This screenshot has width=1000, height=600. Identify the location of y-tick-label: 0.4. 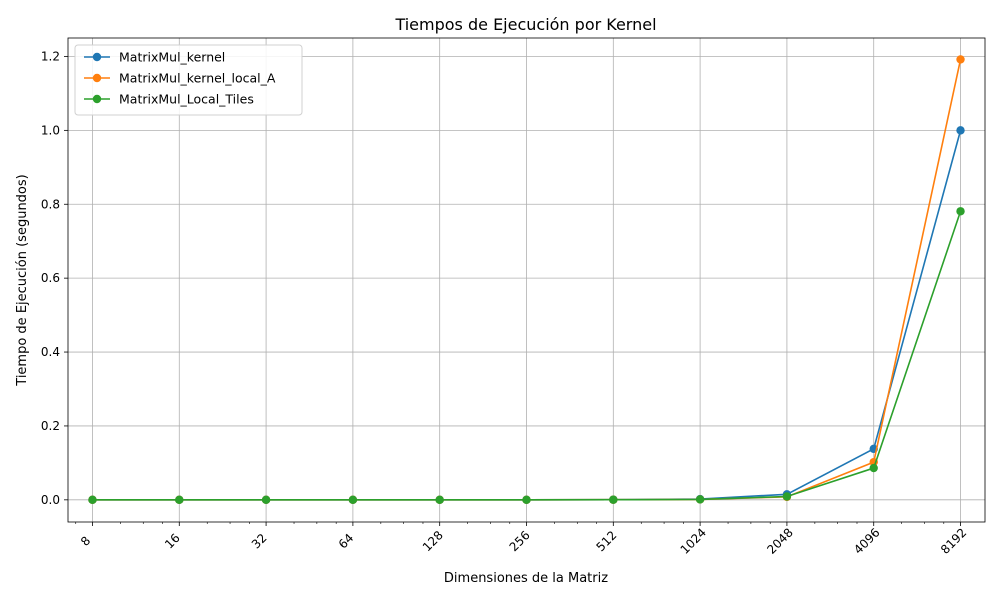
(50, 352).